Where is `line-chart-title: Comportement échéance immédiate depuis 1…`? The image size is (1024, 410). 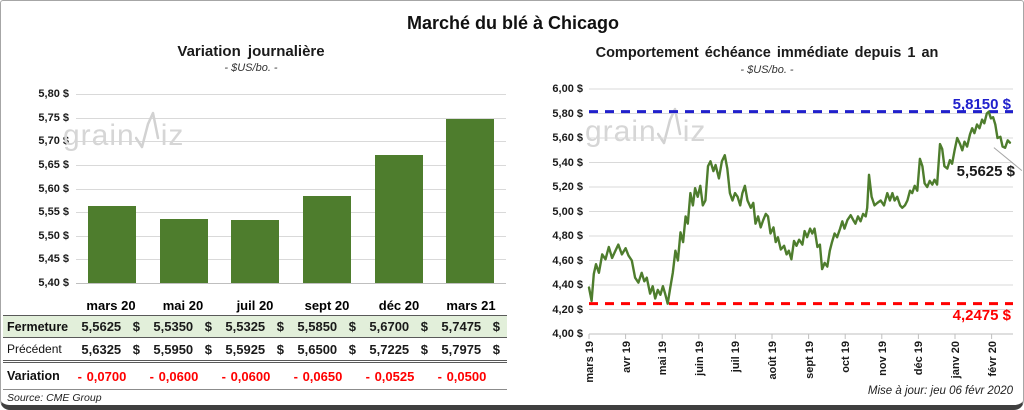
line-chart-title: Comportement échéance immédiate depuis 1… is located at coordinates (767, 53).